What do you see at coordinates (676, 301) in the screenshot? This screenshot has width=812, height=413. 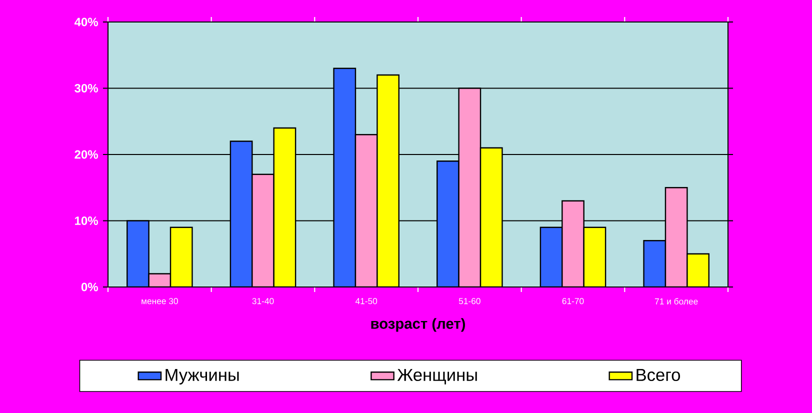 I see `x-tick-label: 71 и более` at bounding box center [676, 301].